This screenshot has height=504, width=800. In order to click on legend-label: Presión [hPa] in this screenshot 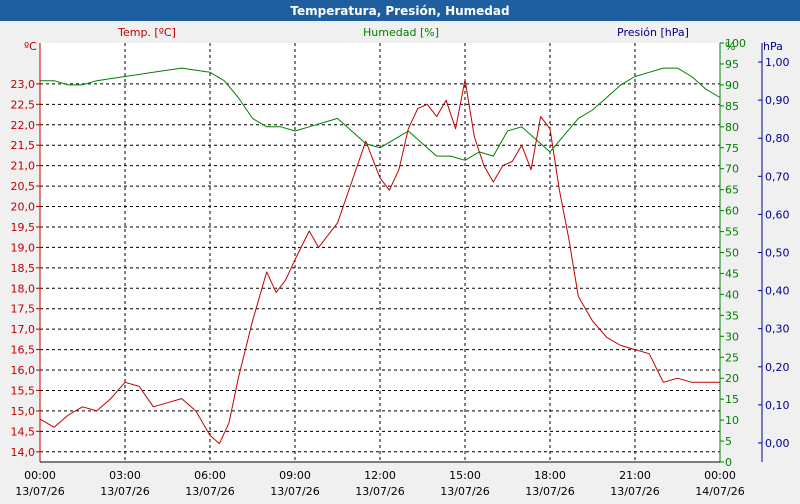, I will do `click(653, 32)`.